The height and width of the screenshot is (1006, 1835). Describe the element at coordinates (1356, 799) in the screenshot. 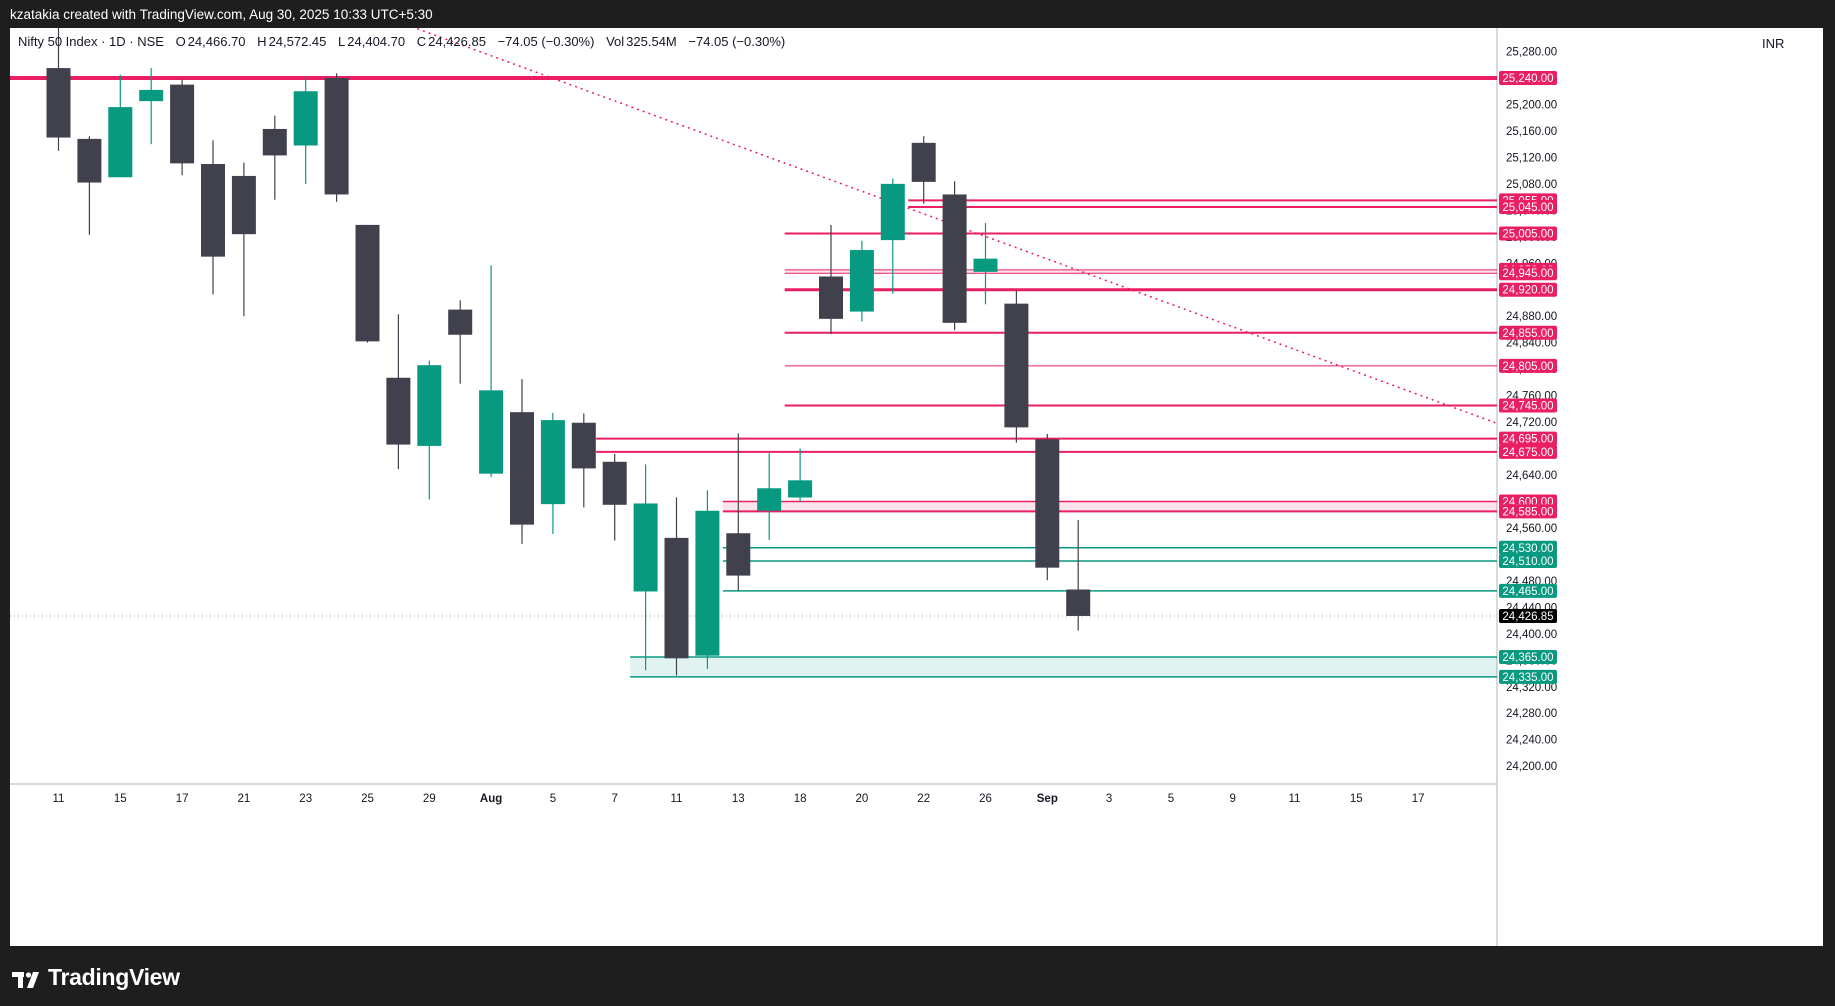

I see `time-tick-label: 15` at that location.